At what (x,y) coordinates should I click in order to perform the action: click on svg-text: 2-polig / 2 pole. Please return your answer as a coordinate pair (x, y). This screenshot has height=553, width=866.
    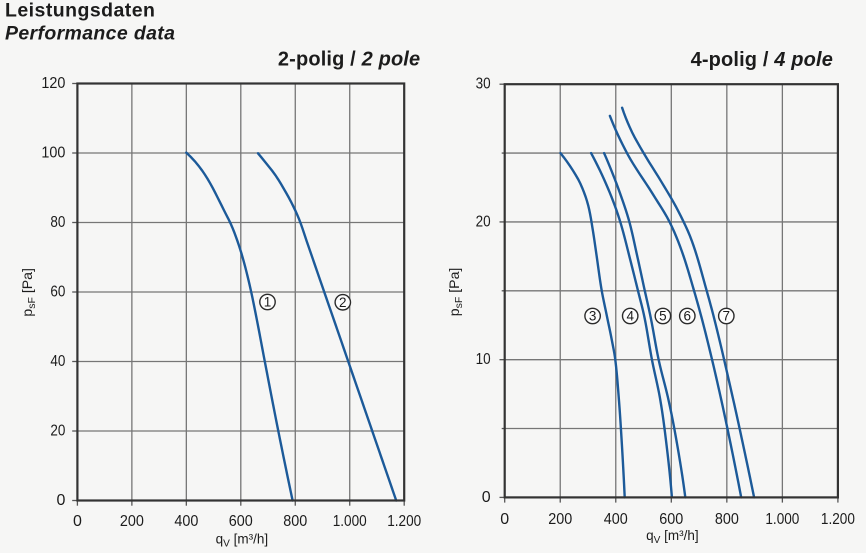
    Looking at the image, I should click on (349, 60).